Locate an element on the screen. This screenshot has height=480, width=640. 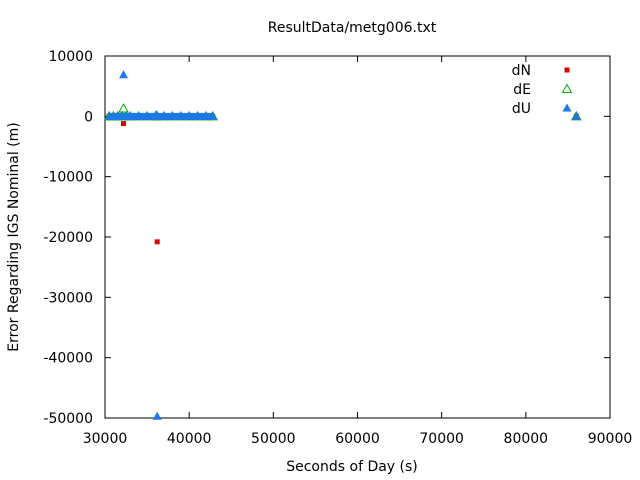
x-tick-label: 70000 is located at coordinates (441, 439).